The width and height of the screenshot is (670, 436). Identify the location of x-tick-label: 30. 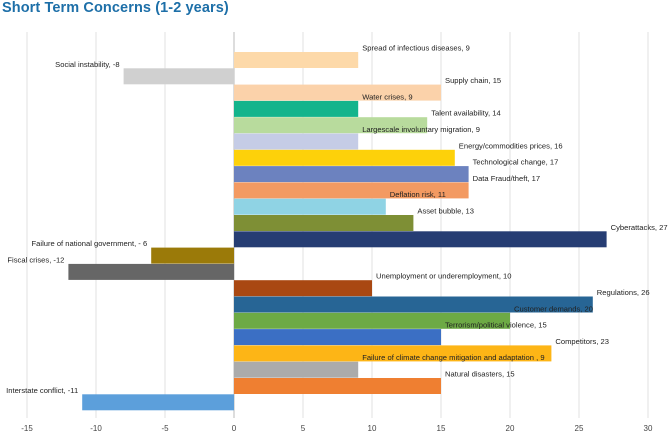
(648, 428).